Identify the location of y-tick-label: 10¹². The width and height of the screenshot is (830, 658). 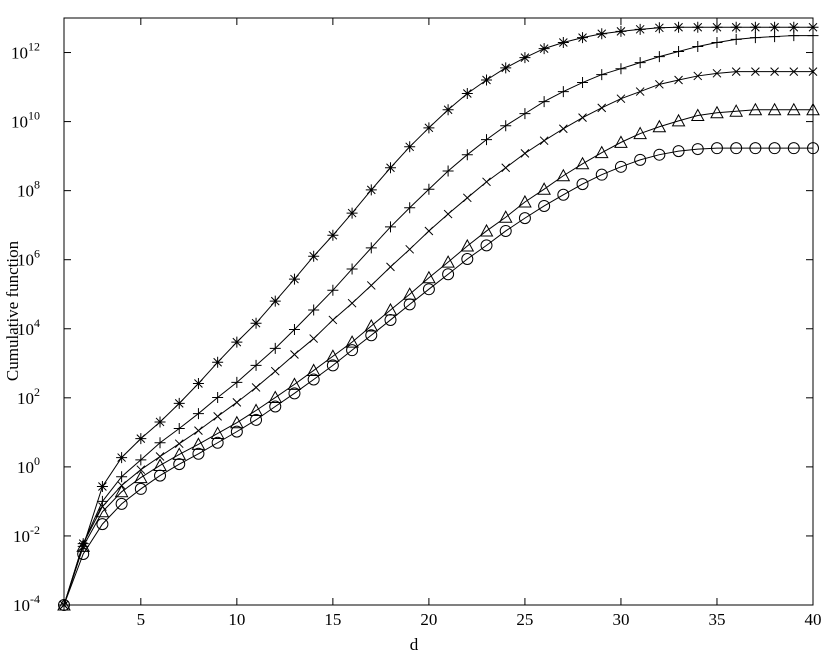
(25, 51).